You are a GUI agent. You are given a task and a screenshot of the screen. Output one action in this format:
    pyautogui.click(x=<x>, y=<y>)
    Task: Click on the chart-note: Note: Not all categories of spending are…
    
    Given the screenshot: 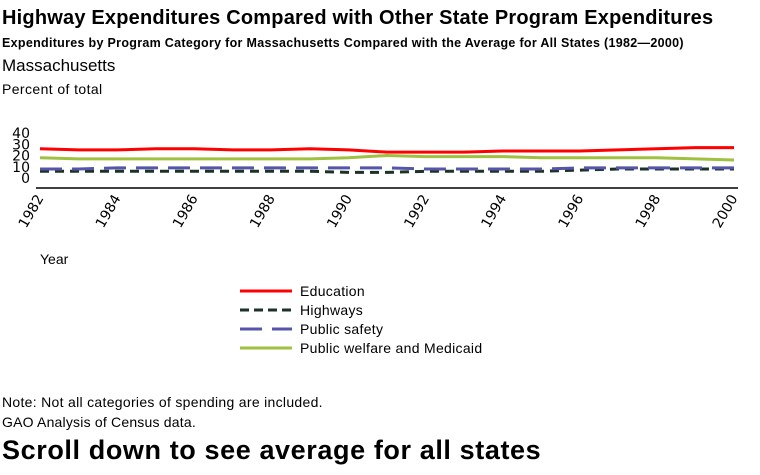 What is the action you would take?
    pyautogui.click(x=162, y=402)
    